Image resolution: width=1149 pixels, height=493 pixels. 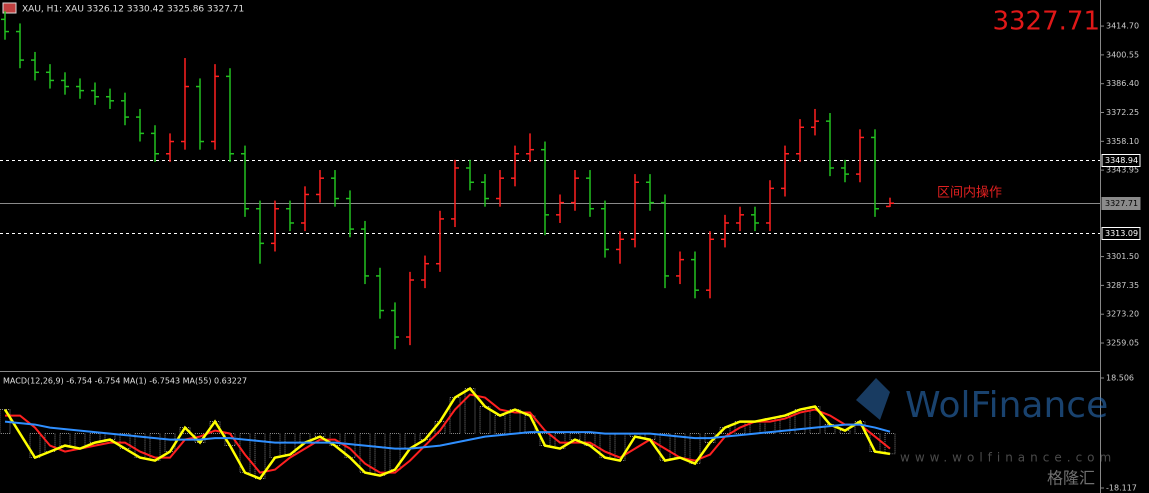 I want to click on y-tick-label: 3400.55, so click(x=1122, y=54).